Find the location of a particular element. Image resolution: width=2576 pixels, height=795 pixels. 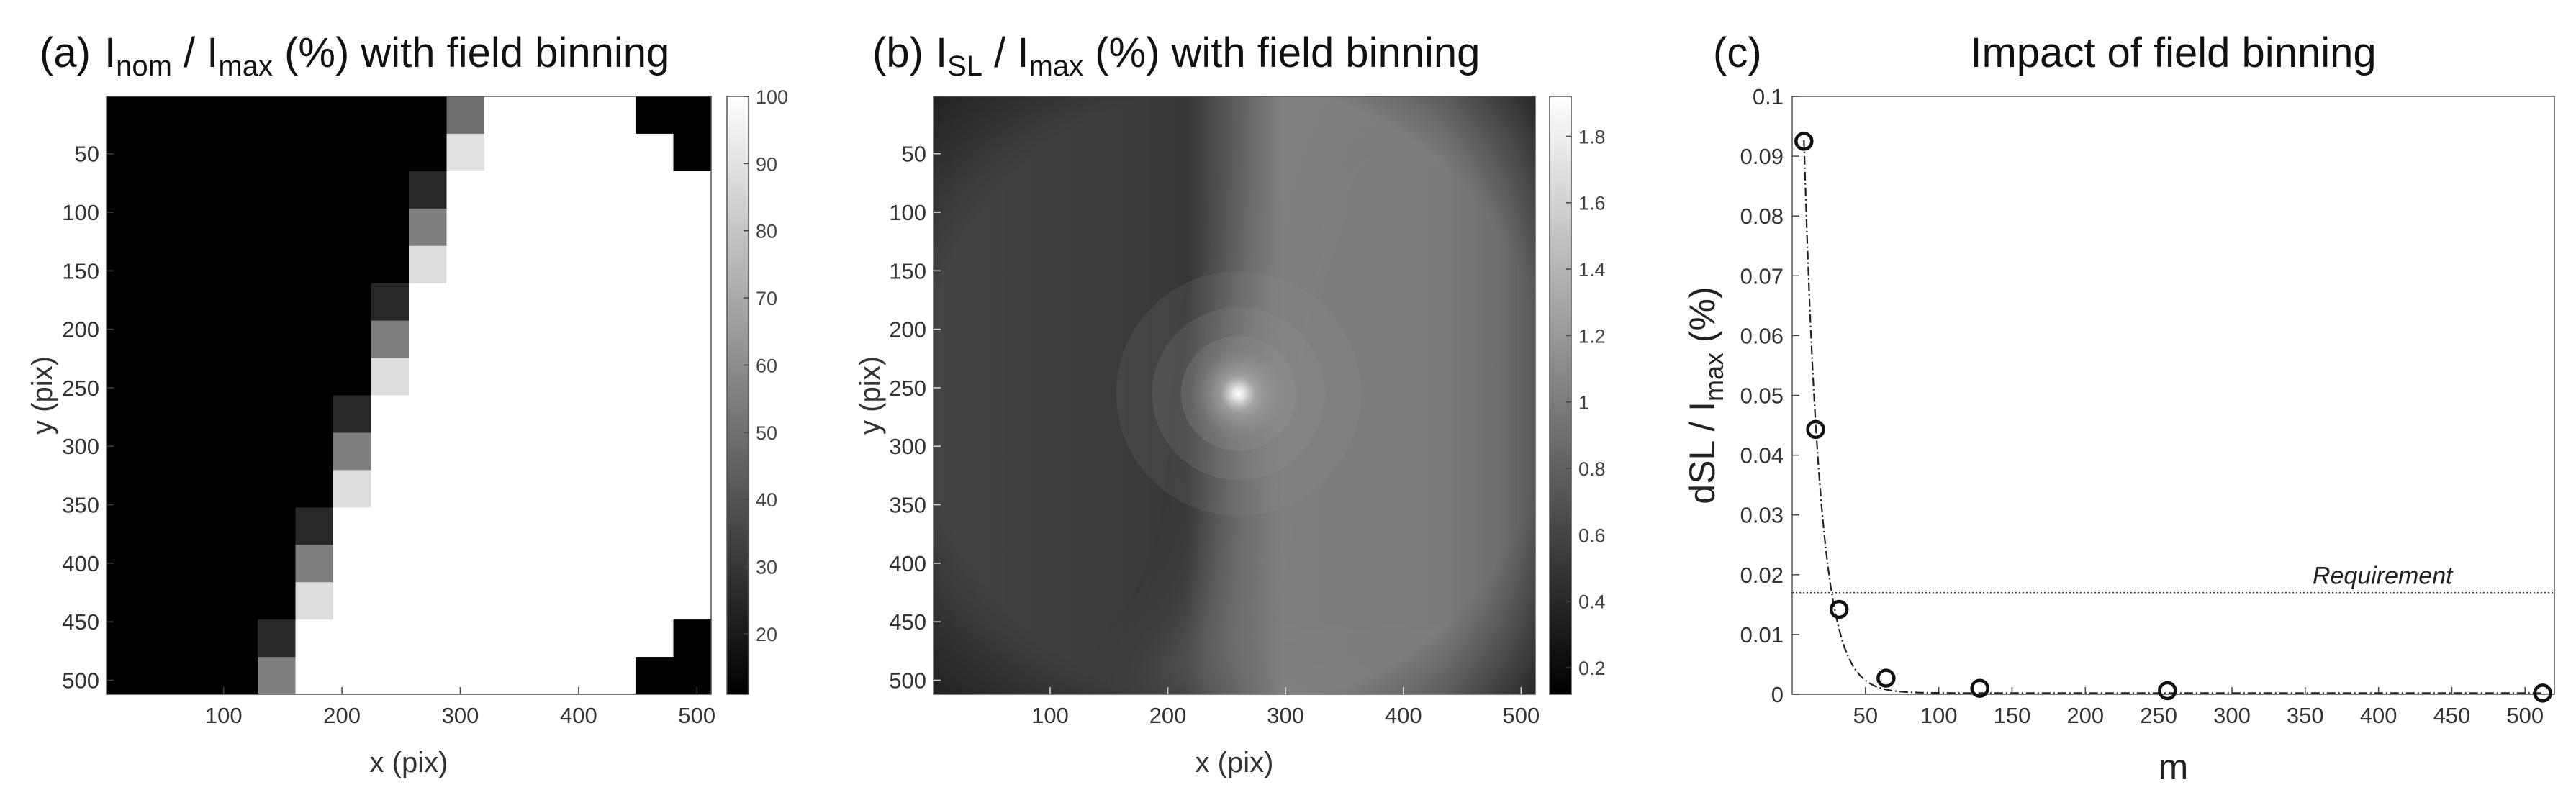

colorbar is located at coordinates (738, 395).